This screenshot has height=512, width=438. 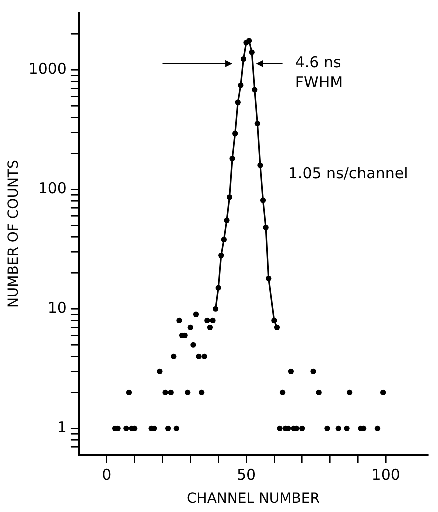 I want to click on y-tick-label: 1000, so click(x=47, y=69).